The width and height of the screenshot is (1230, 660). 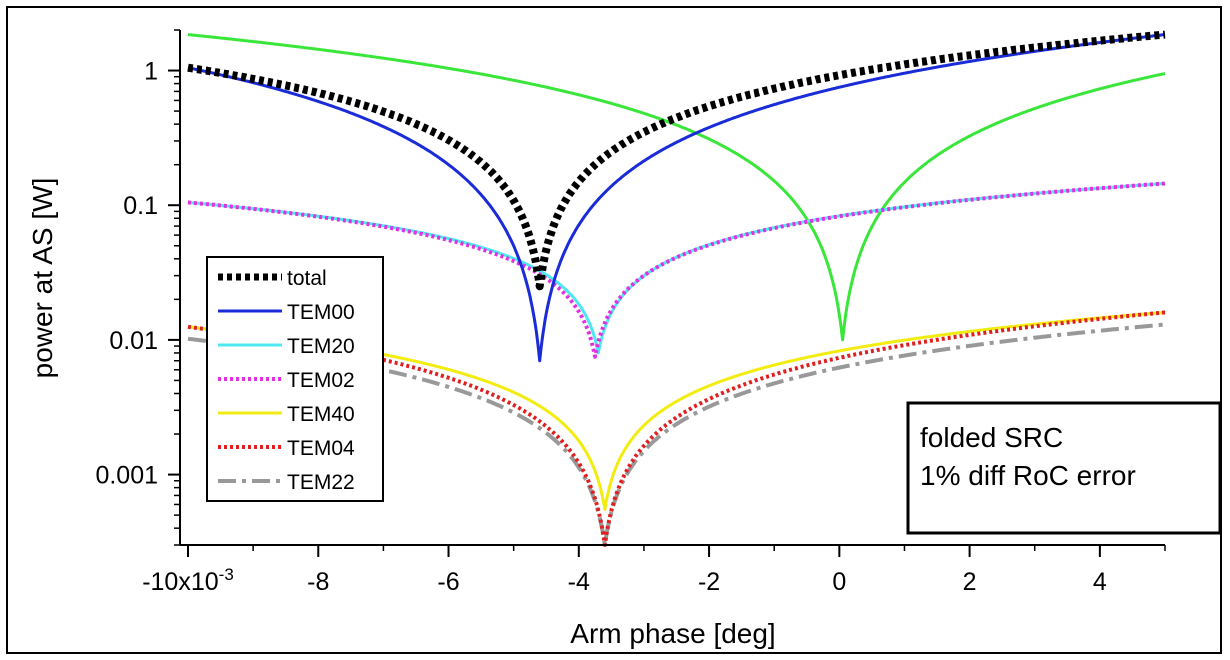 I want to click on x-tick-label: 2, so click(x=970, y=582).